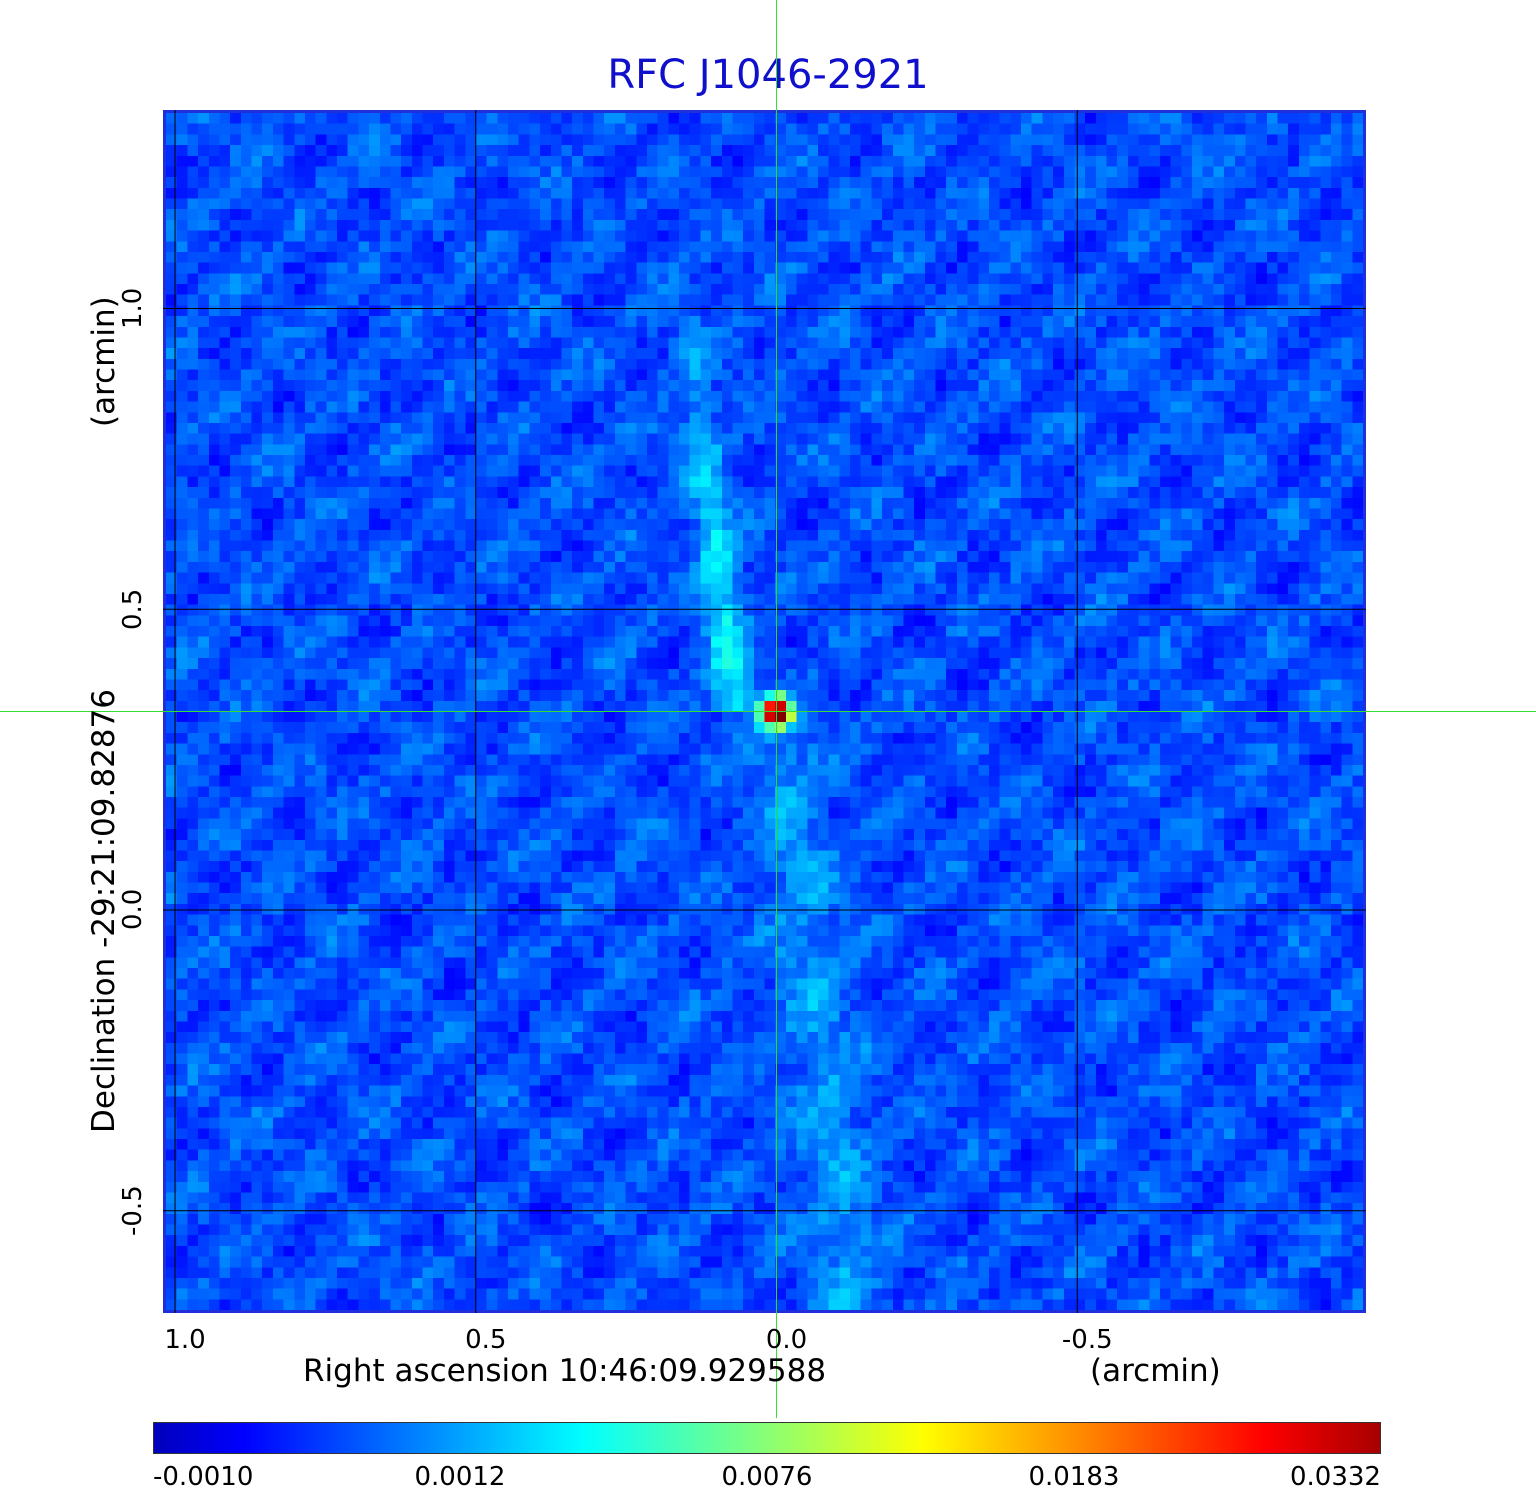 Image resolution: width=1536 pixels, height=1511 pixels. What do you see at coordinates (104, 911) in the screenshot?
I see `y-axis-label: Declination -29:21:09.82876` at bounding box center [104, 911].